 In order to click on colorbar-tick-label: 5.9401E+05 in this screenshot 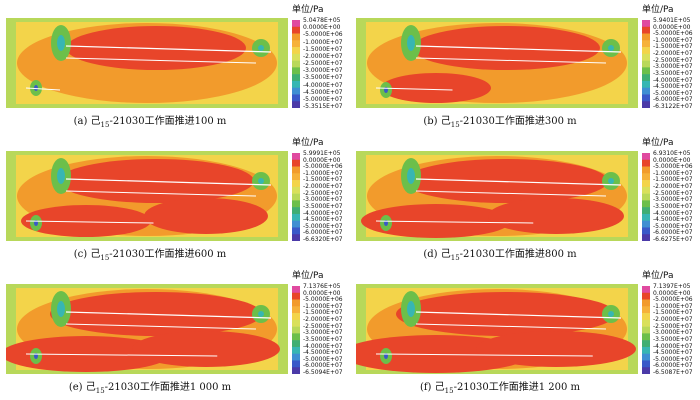, I will do `click(672, 20)`.